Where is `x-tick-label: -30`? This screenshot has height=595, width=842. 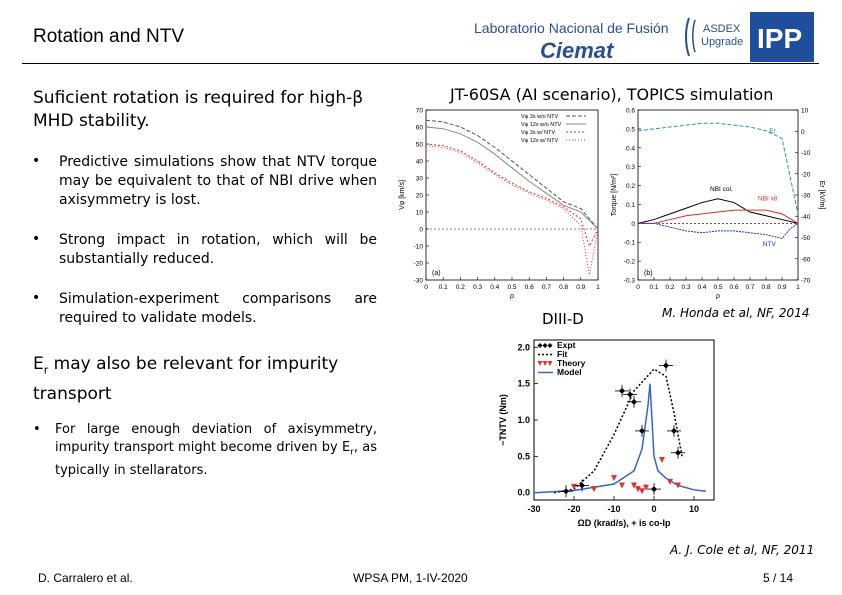
x-tick-label: -30 is located at coordinates (533, 509).